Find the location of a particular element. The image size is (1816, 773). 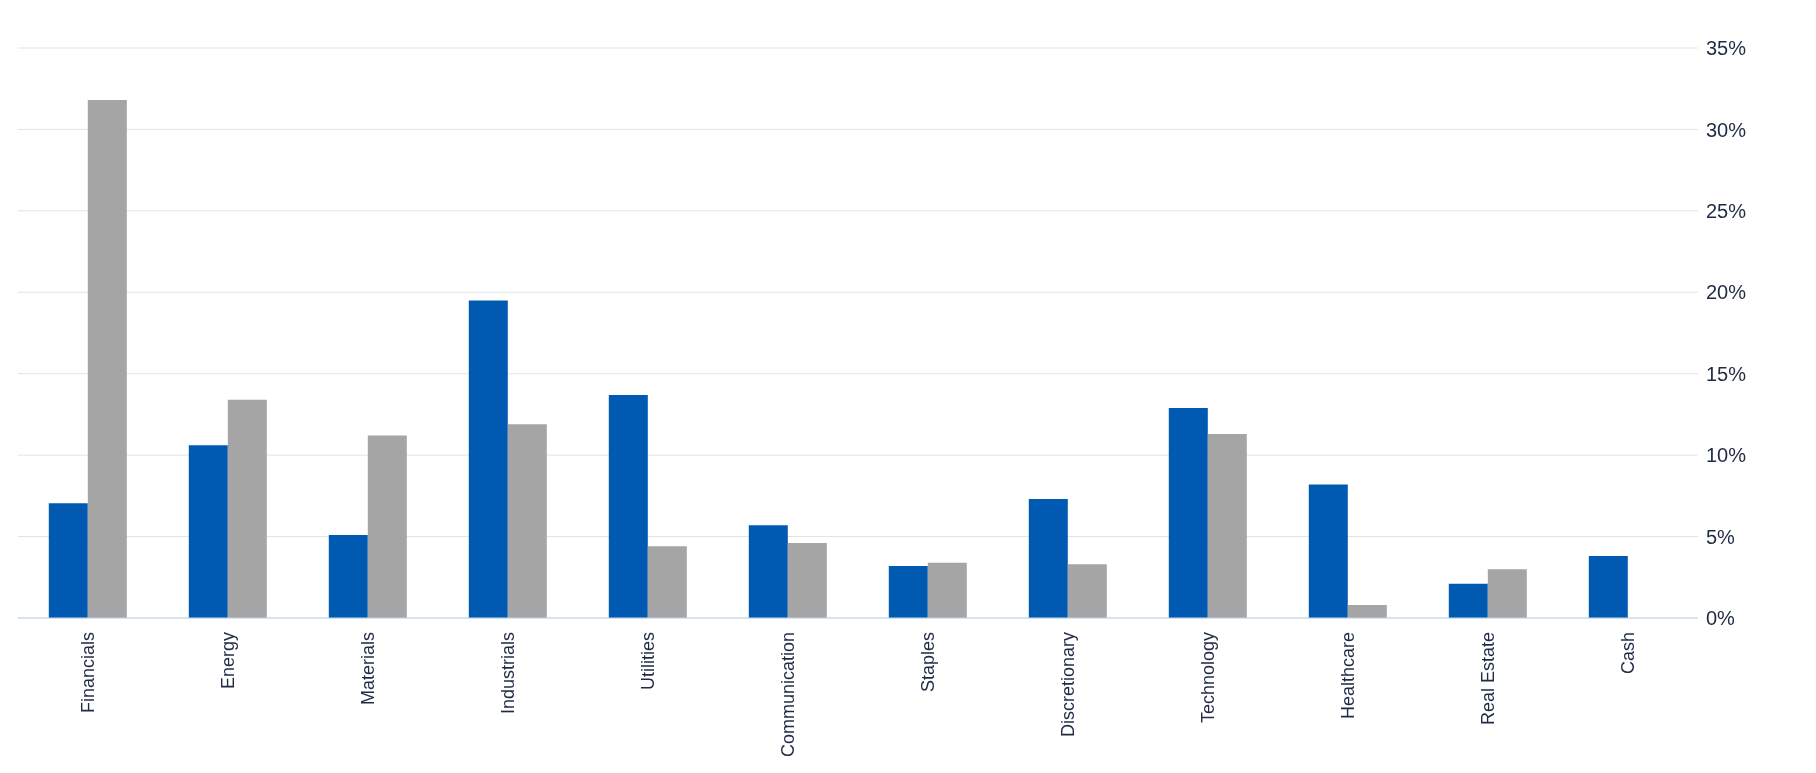

x-tick-label: Cash is located at coordinates (1628, 653).